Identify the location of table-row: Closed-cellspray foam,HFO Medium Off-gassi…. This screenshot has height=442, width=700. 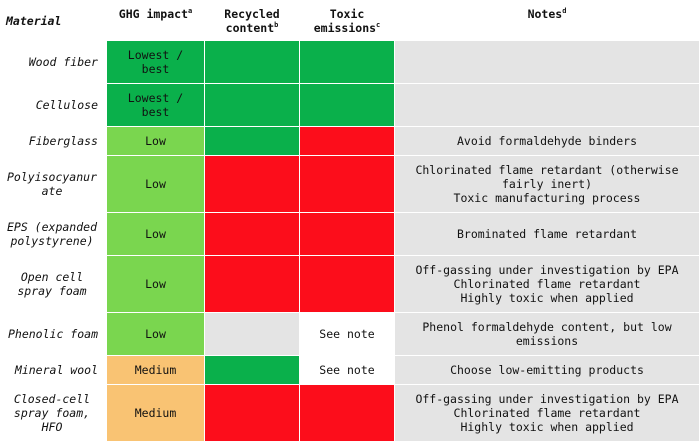
(350, 413).